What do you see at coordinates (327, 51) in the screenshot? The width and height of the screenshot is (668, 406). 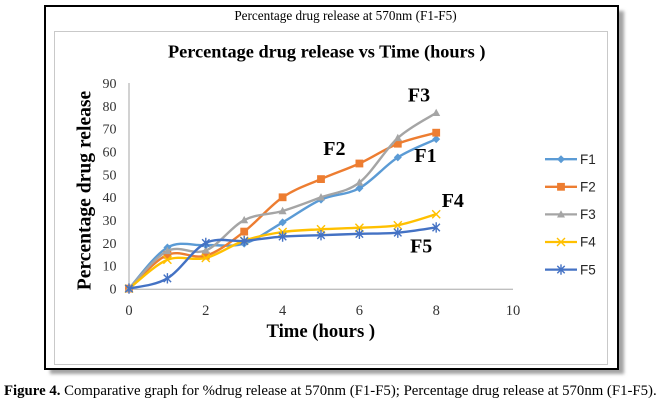 I see `svg-text:Percentage drug release vs Tim: Percentage drug release vs Time (hours )` at bounding box center [327, 51].